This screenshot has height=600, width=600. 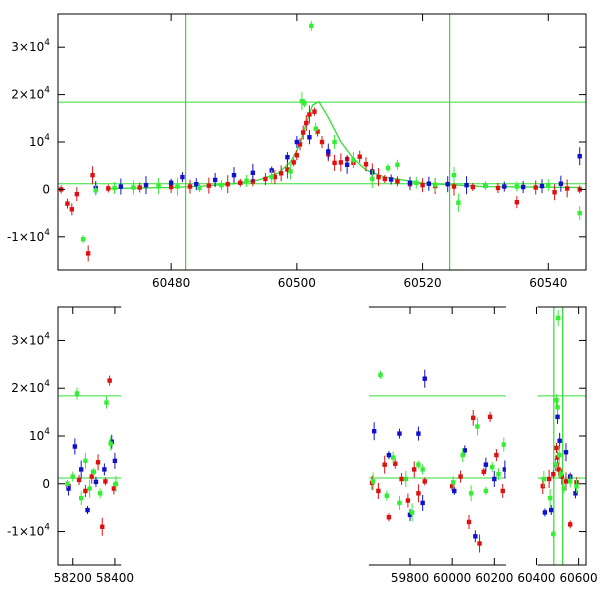 What do you see at coordinates (245, 307) in the screenshot?
I see `axis-break-gap-top` at bounding box center [245, 307].